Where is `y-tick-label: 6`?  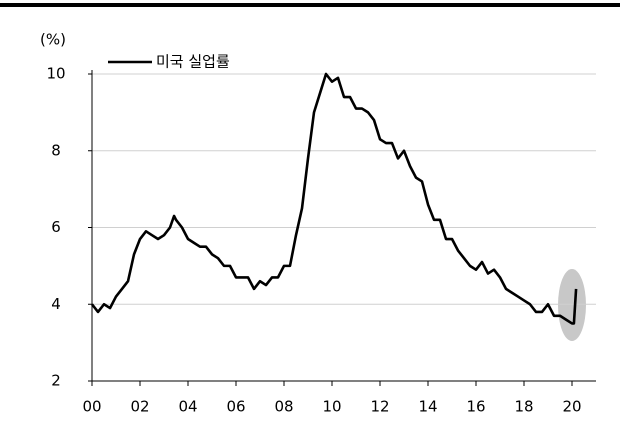
y-tick-label: 6 is located at coordinates (56, 227).